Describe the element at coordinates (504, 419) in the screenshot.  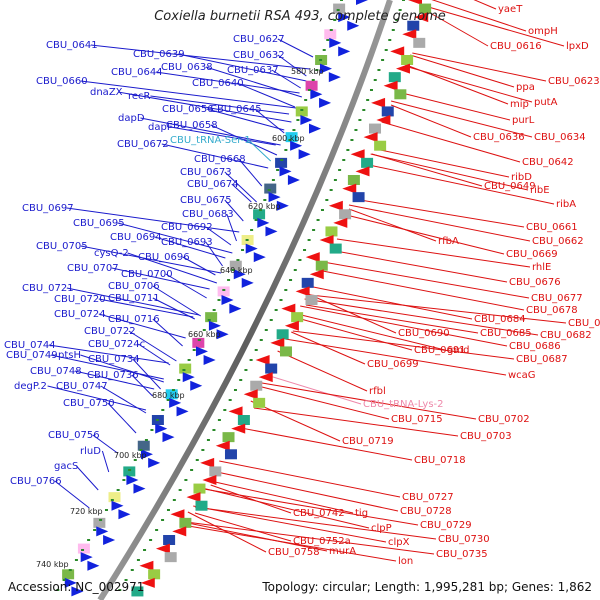
I see `gene-label-cbu-0702: CBU_0702` at that location.